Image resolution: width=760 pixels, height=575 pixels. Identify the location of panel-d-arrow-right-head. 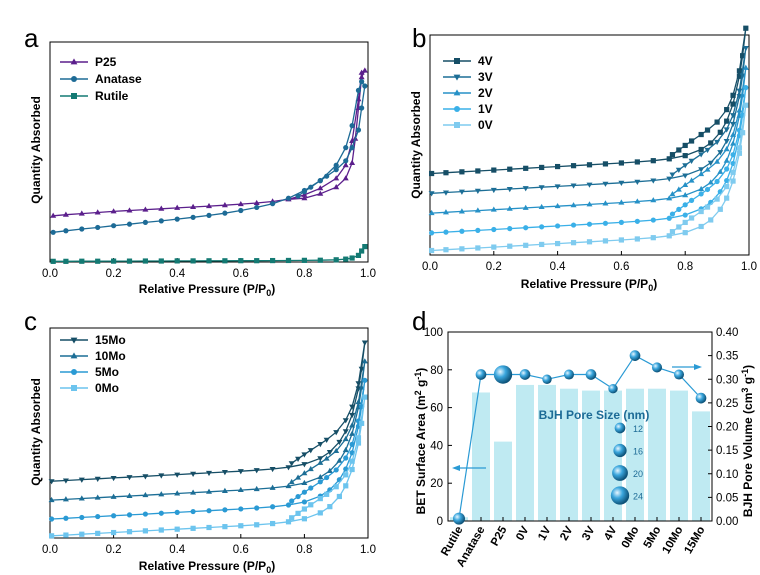
(698, 367).